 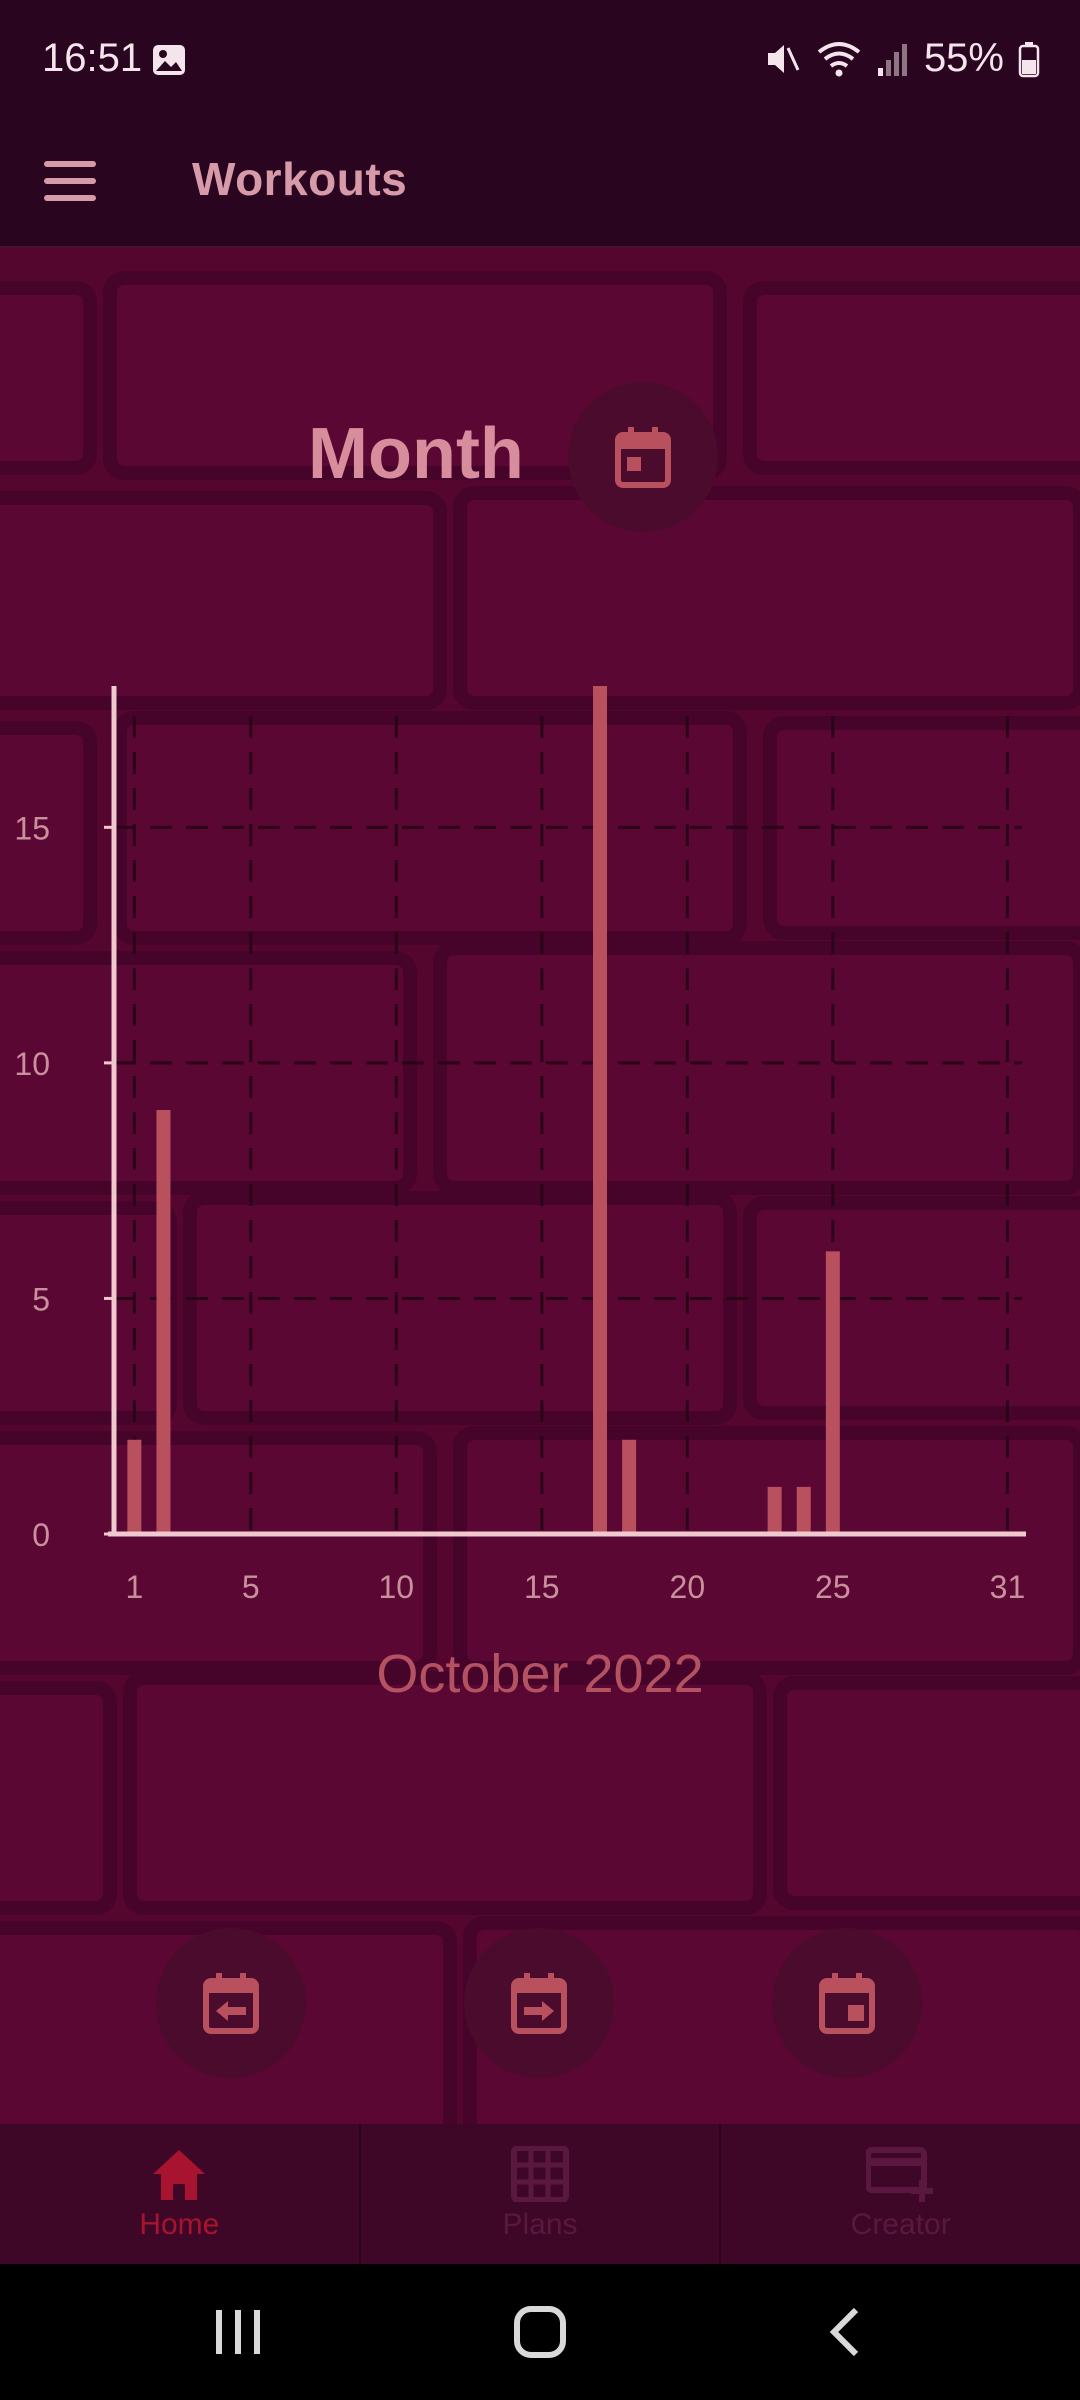 What do you see at coordinates (963, 58) in the screenshot?
I see `battery-percent: 55%` at bounding box center [963, 58].